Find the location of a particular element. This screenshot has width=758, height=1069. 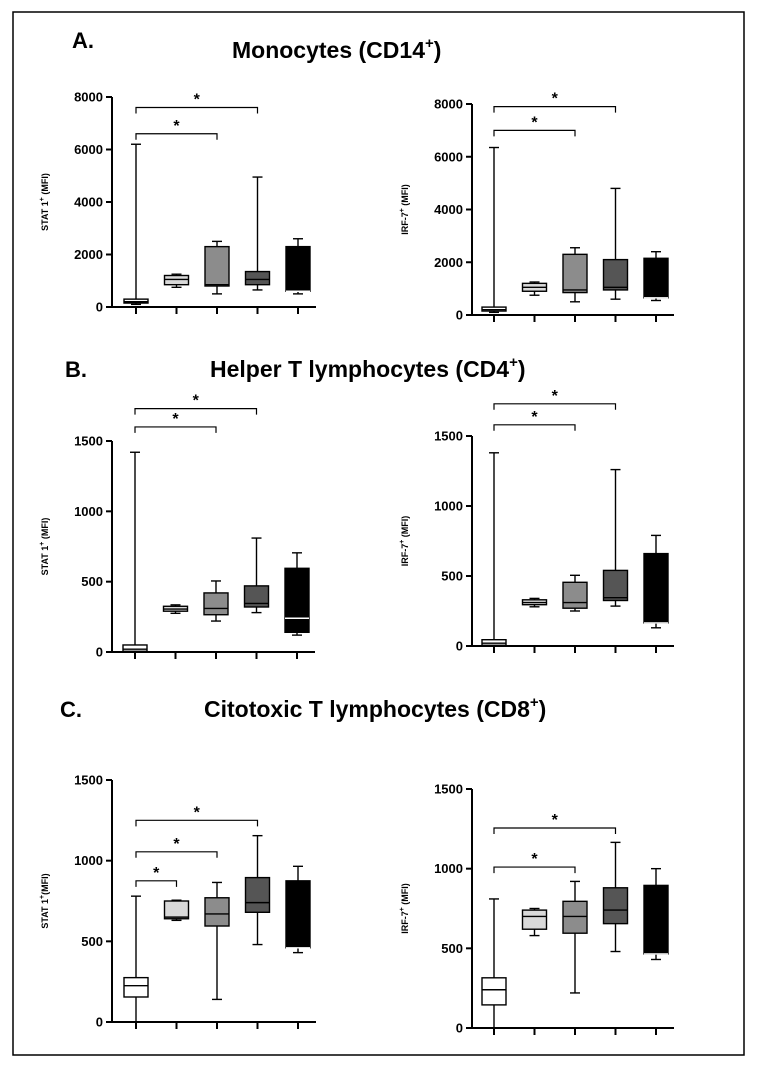

section-c-title: Citotoxic T lymphocytes (CD8+) is located at coordinates (375, 708).